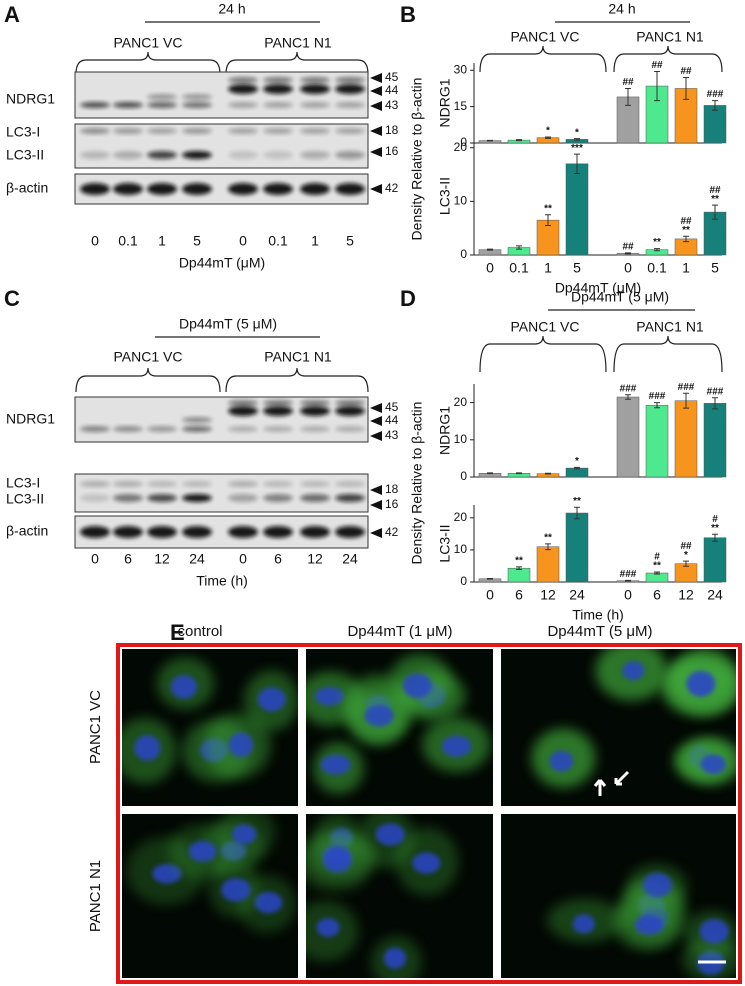 Image resolution: width=745 pixels, height=986 pixels. Describe the element at coordinates (461, 517) in the screenshot. I see `y-tick-label: 20` at that location.